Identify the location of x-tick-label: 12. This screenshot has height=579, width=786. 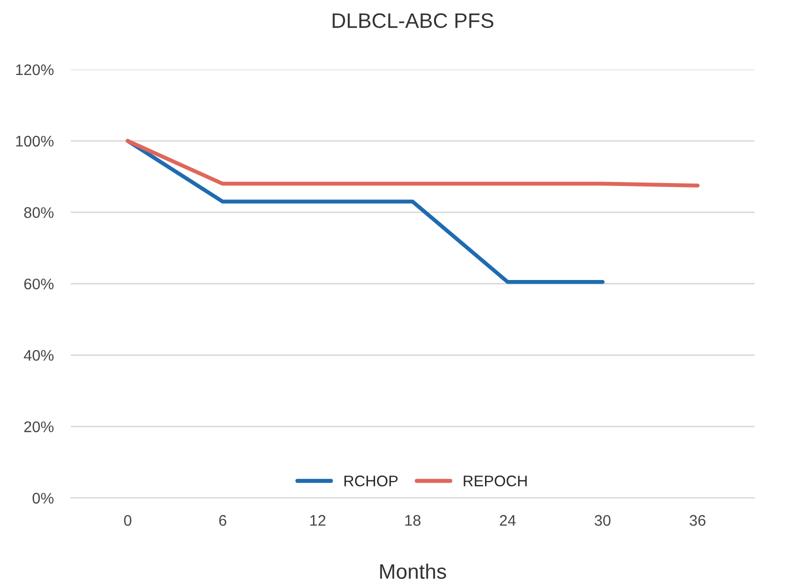
(318, 520).